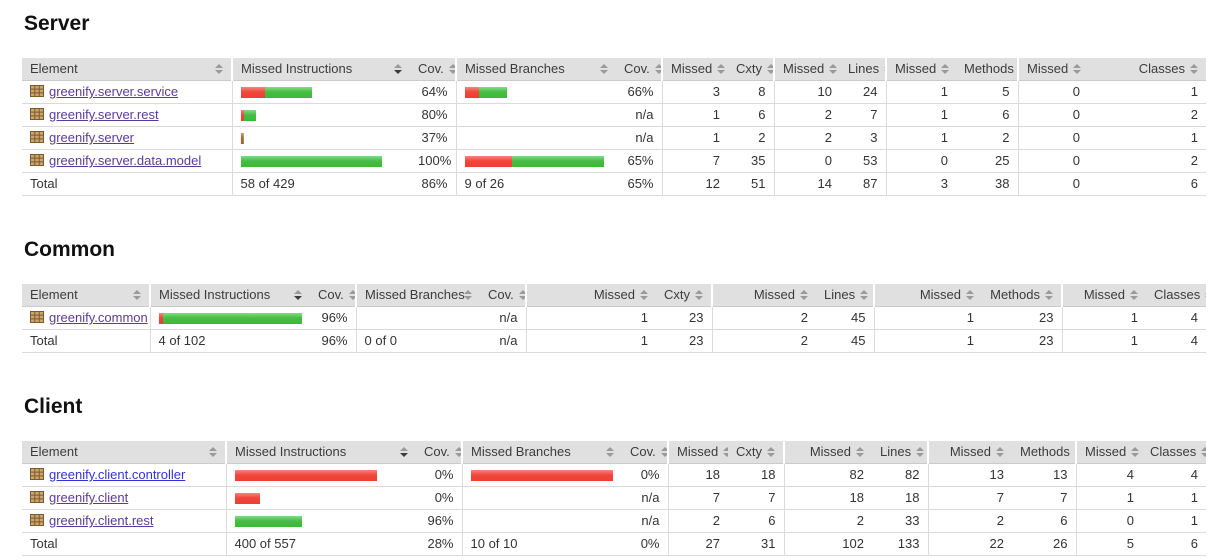 This screenshot has width=1212, height=560. I want to click on package-link: greenify.client, so click(89, 497).